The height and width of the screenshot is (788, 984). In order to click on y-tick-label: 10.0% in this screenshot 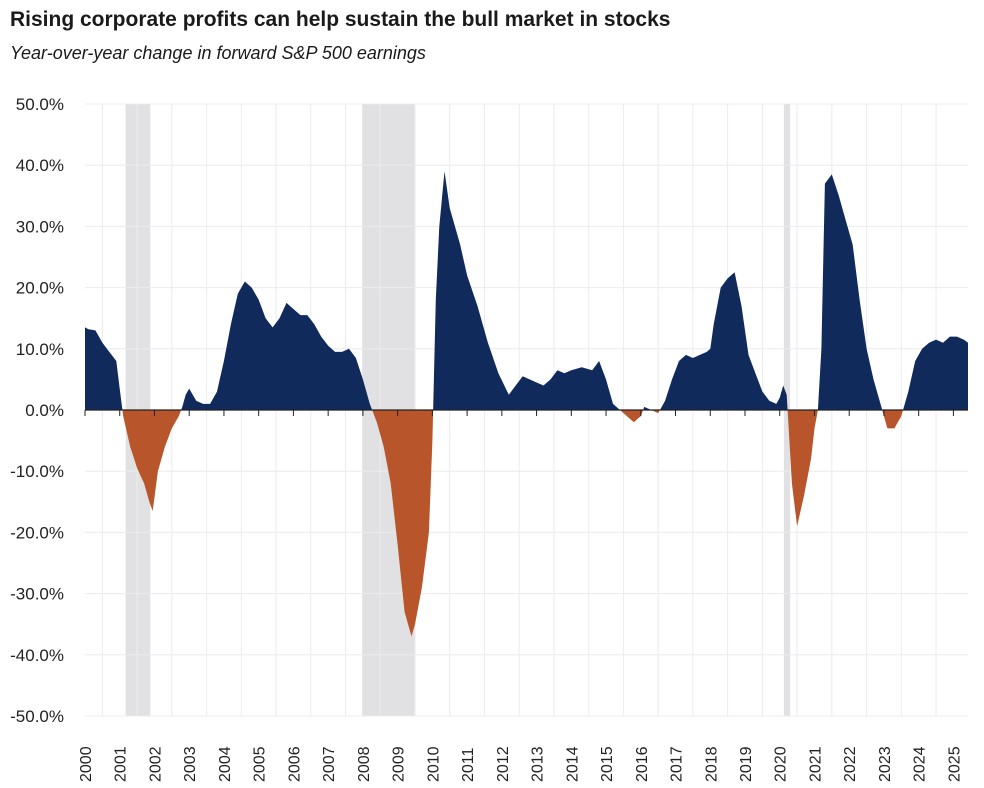, I will do `click(40, 349)`.